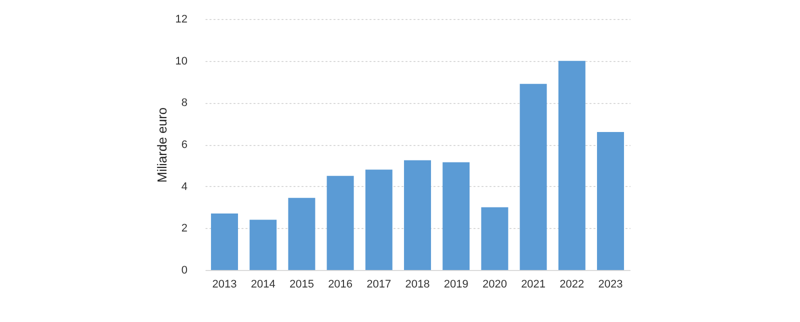 The width and height of the screenshot is (800, 322). Describe the element at coordinates (301, 284) in the screenshot. I see `x-tick-label: 2015` at that location.